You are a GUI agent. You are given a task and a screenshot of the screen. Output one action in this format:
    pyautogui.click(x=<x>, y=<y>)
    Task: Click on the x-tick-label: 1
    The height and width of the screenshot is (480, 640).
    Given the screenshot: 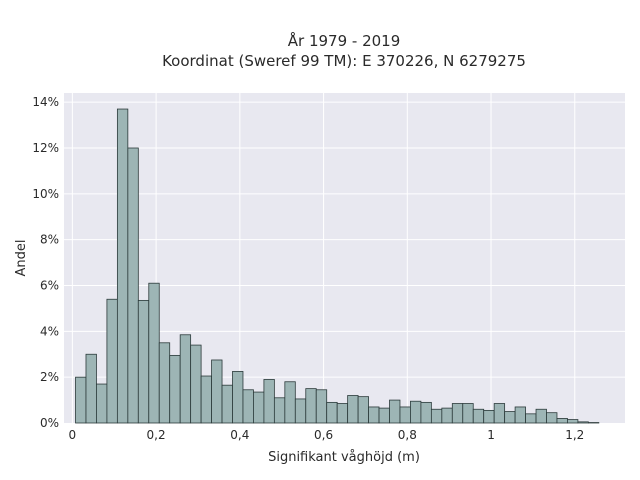 What is the action you would take?
    pyautogui.click(x=491, y=435)
    